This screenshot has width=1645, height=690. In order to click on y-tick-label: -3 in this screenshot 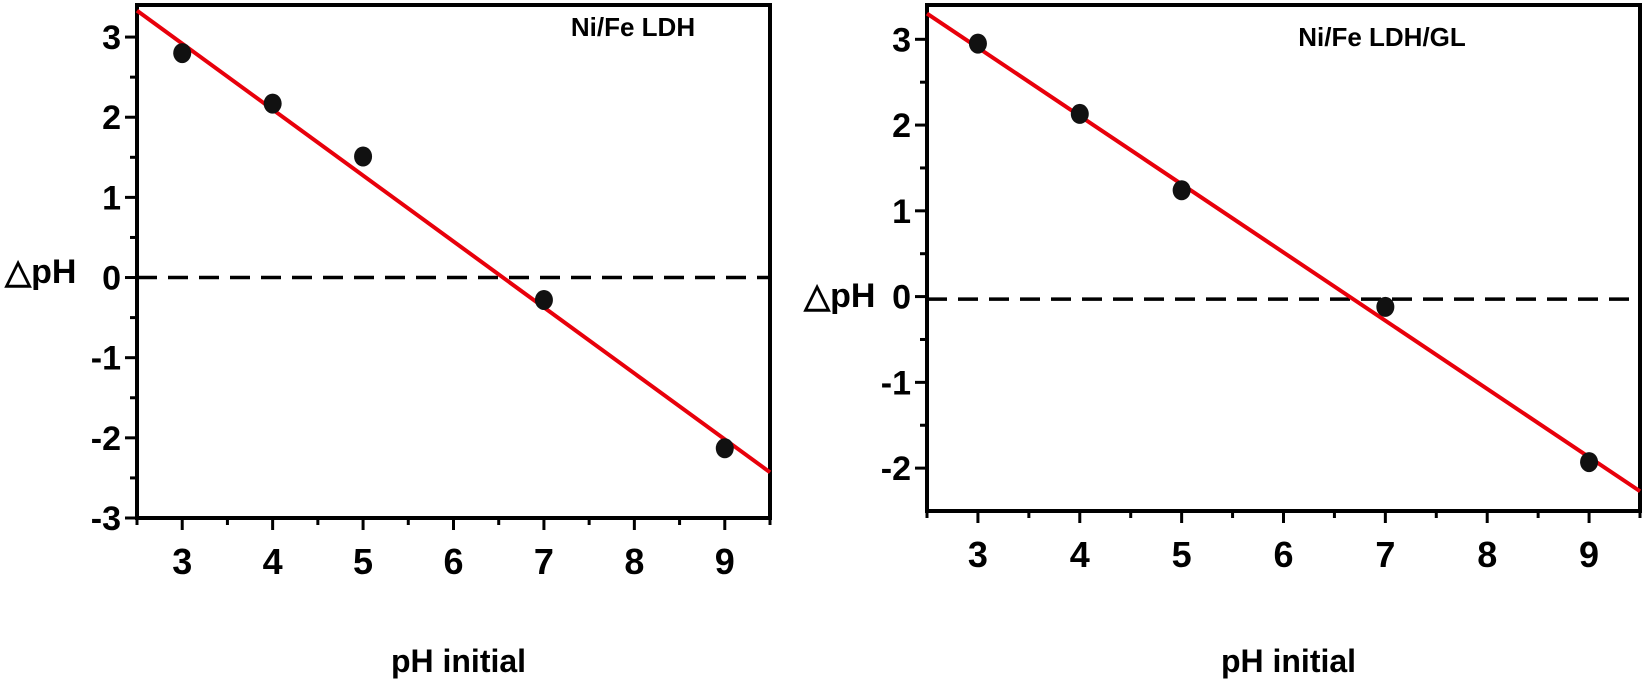, I will do `click(106, 519)`.